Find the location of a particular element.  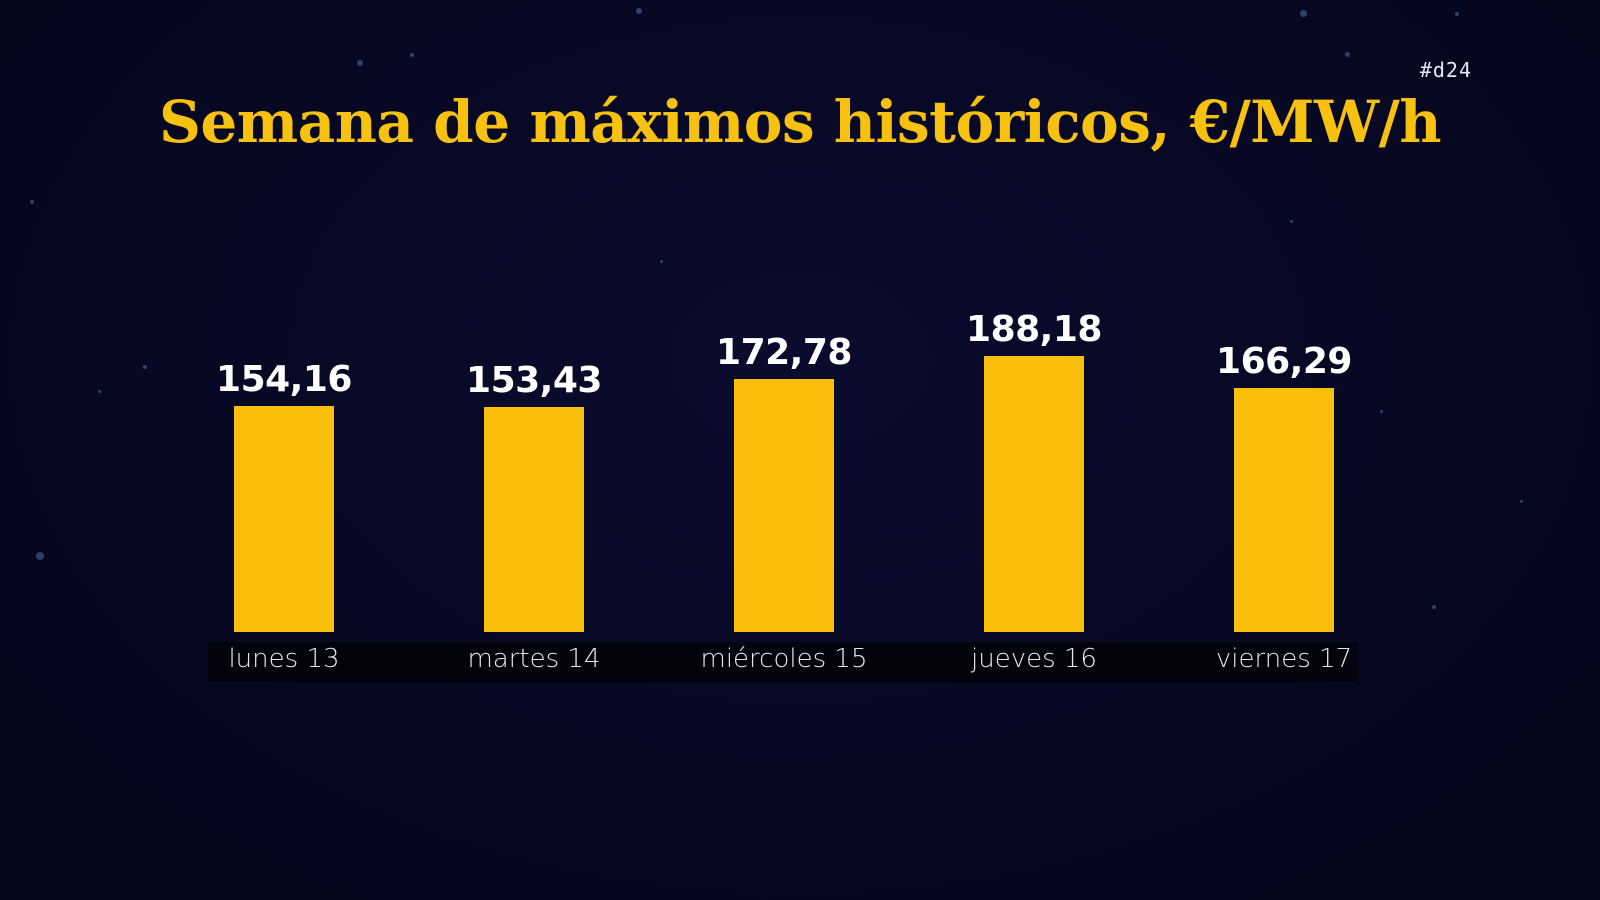

category-label: miércoles 15 is located at coordinates (784, 659).